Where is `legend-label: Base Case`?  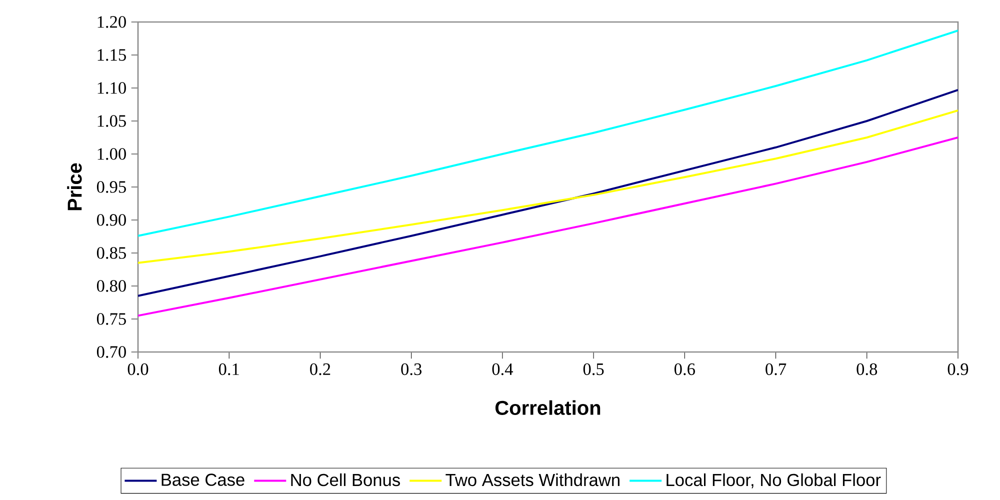
legend-label: Base Case is located at coordinates (203, 480).